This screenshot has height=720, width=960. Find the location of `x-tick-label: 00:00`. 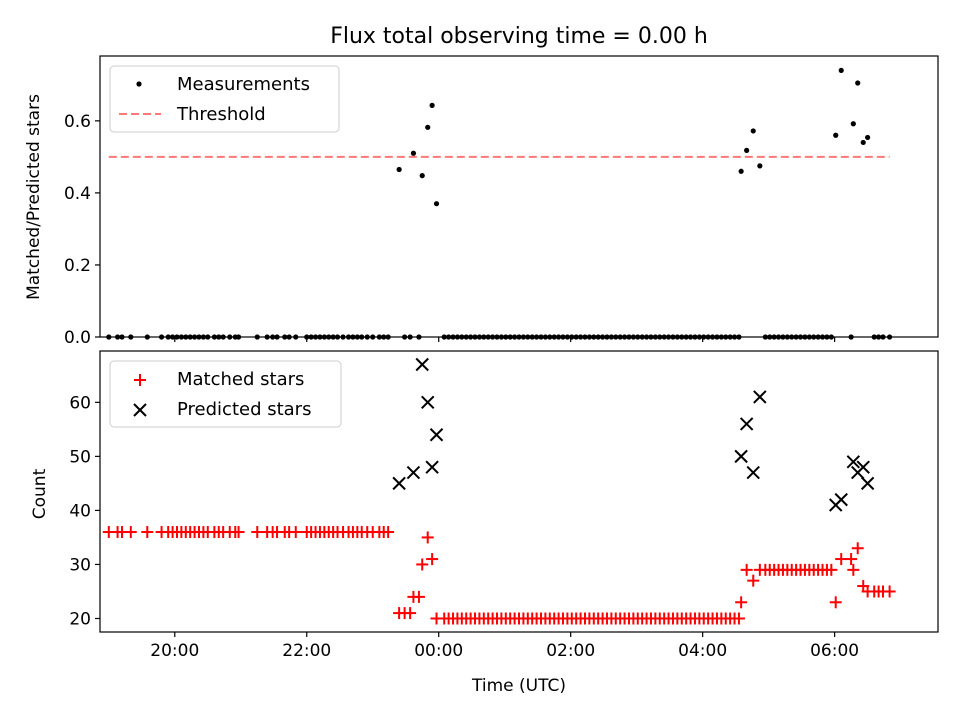

x-tick-label: 00:00 is located at coordinates (438, 651).